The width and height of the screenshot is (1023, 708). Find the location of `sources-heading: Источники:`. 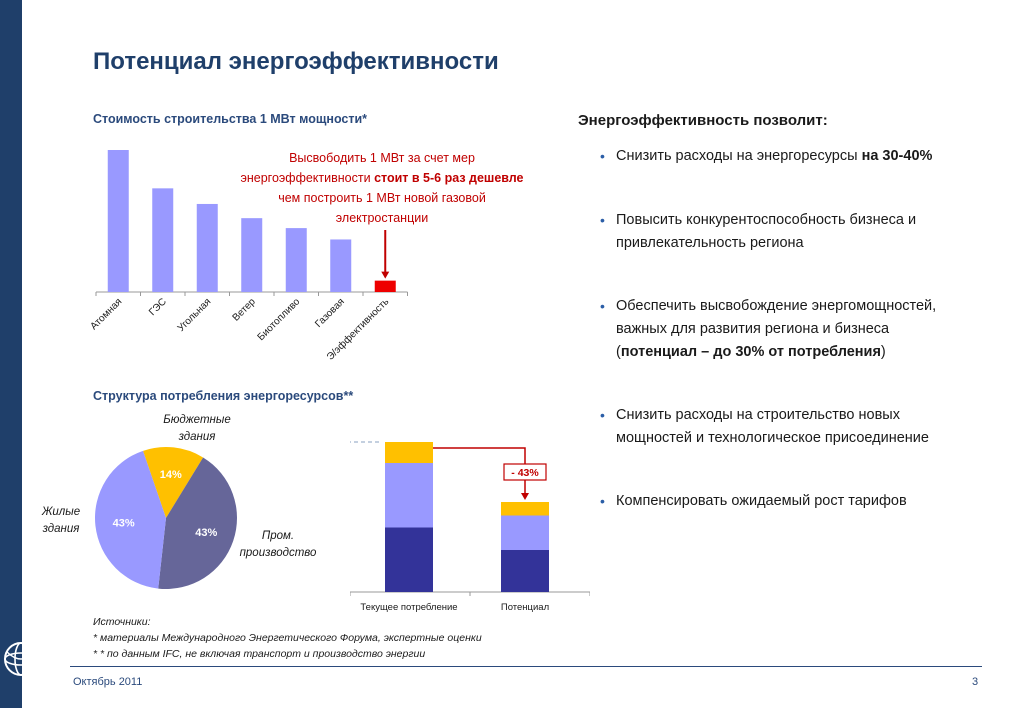

sources-heading: Источники: is located at coordinates (122, 622).